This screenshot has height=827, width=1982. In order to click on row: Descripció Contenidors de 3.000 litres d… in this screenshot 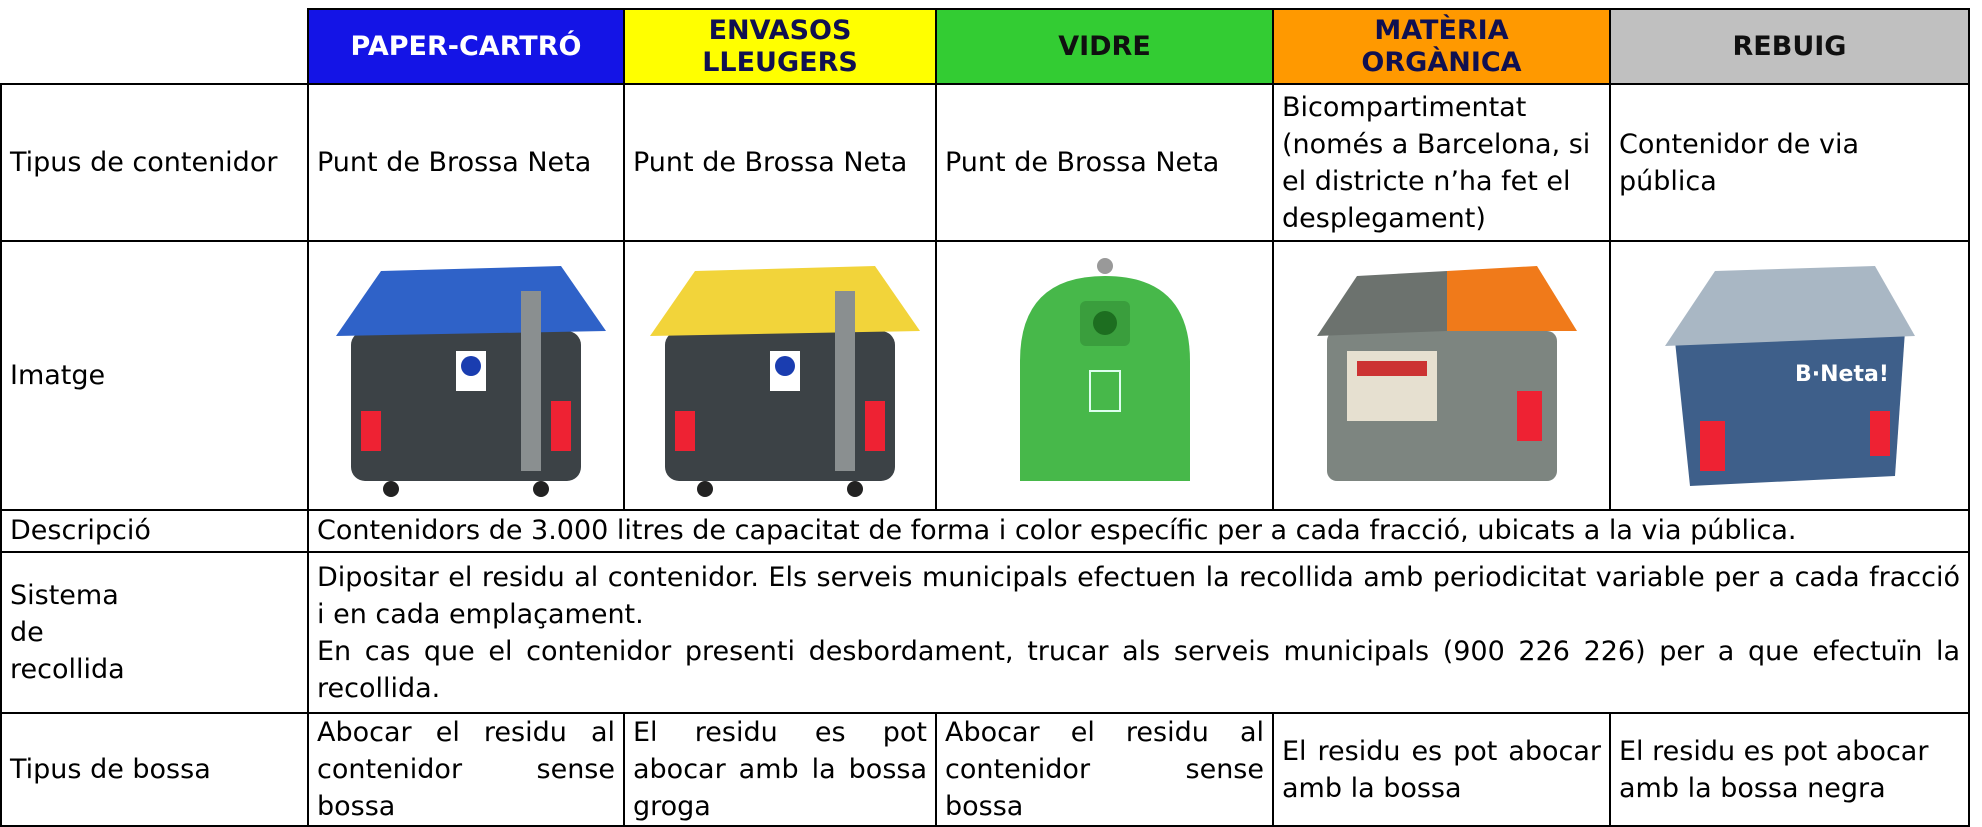, I will do `click(985, 531)`.